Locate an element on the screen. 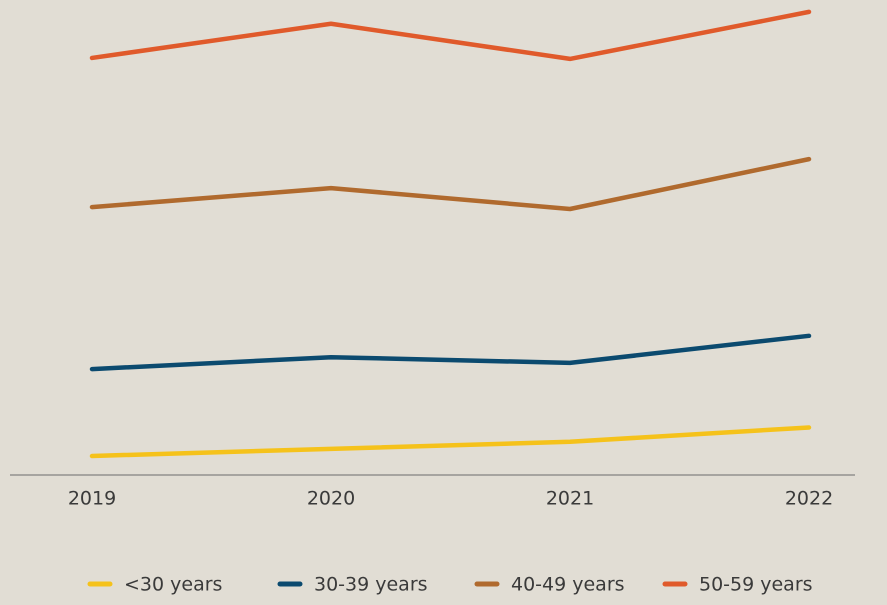 This screenshot has width=887, height=605. legend-label: 50-59 years is located at coordinates (756, 585).